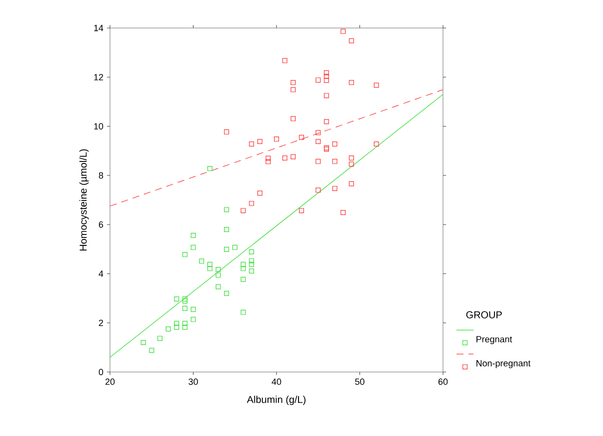 The image size is (603, 436). What do you see at coordinates (101, 224) in the screenshot?
I see `y-tick-label: 6` at bounding box center [101, 224].